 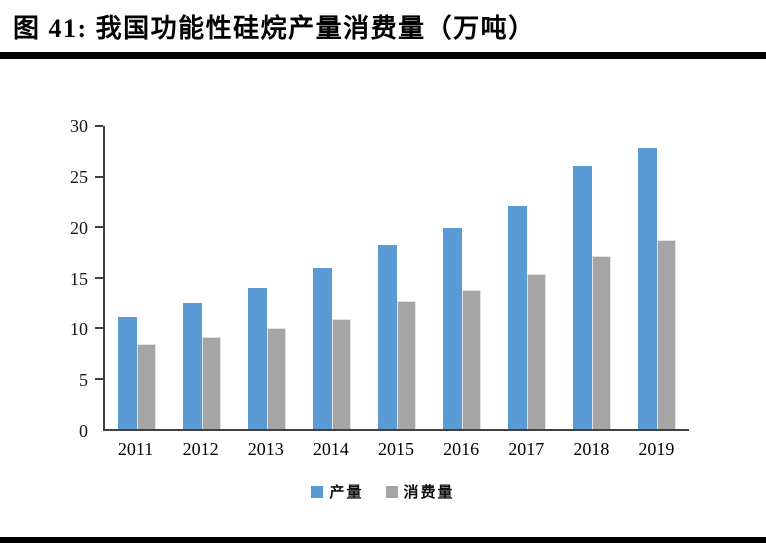 I want to click on bar-group-2015, so click(x=397, y=277).